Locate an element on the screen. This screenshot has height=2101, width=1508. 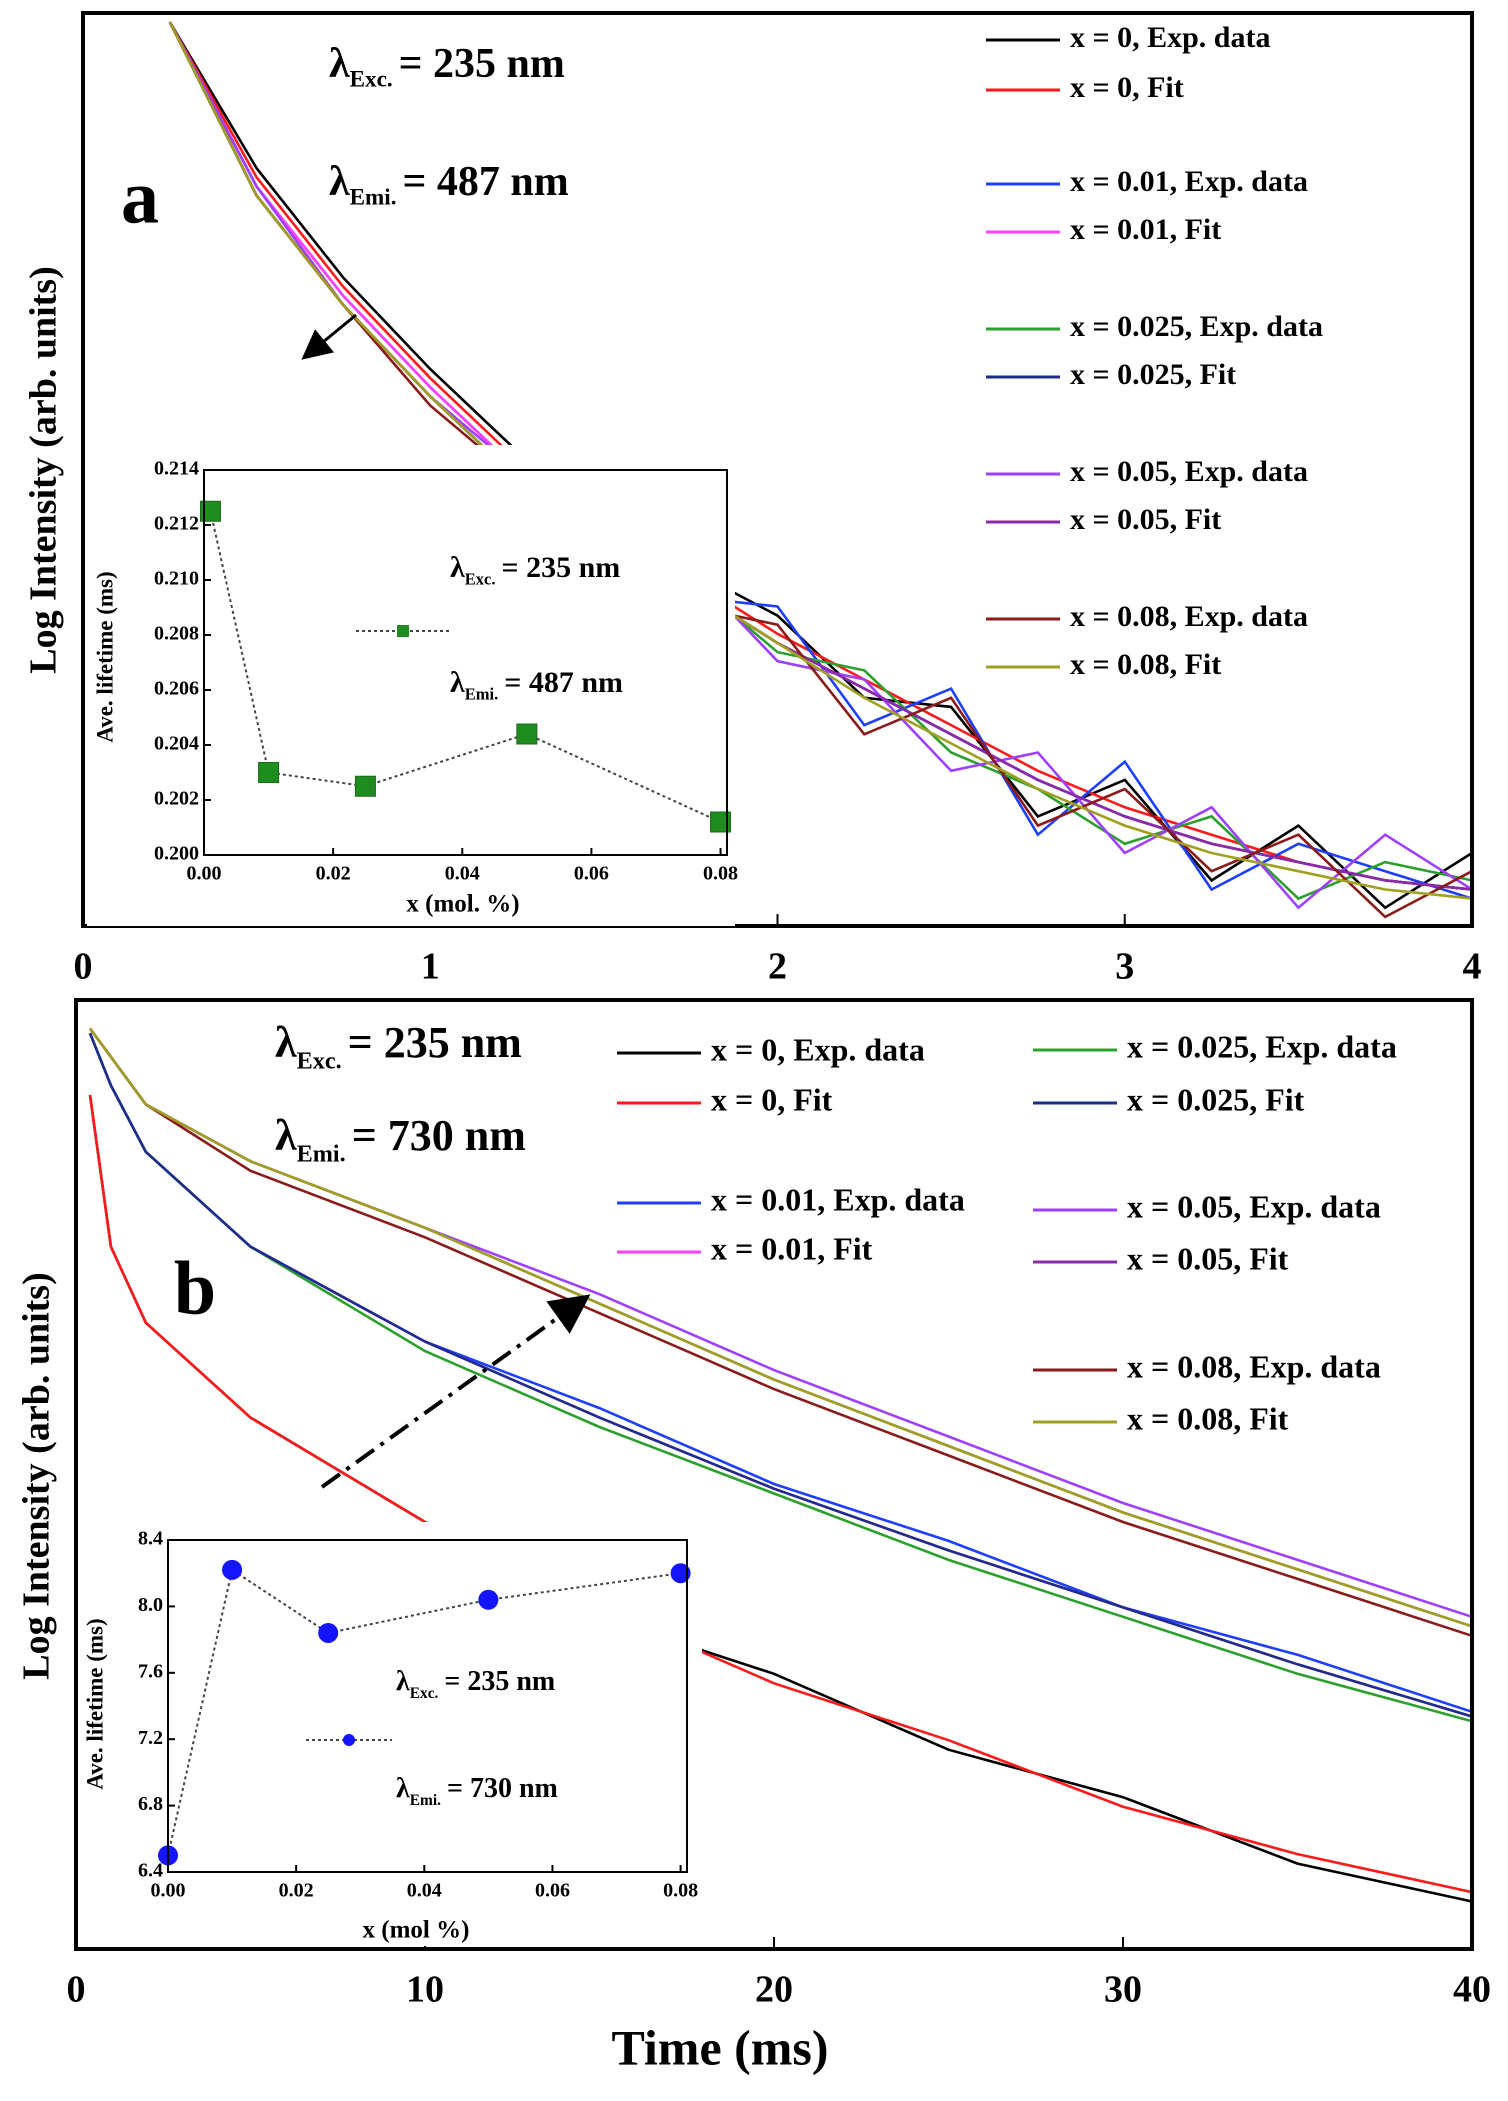
y-tick-label: 0.212 is located at coordinates (176, 524).